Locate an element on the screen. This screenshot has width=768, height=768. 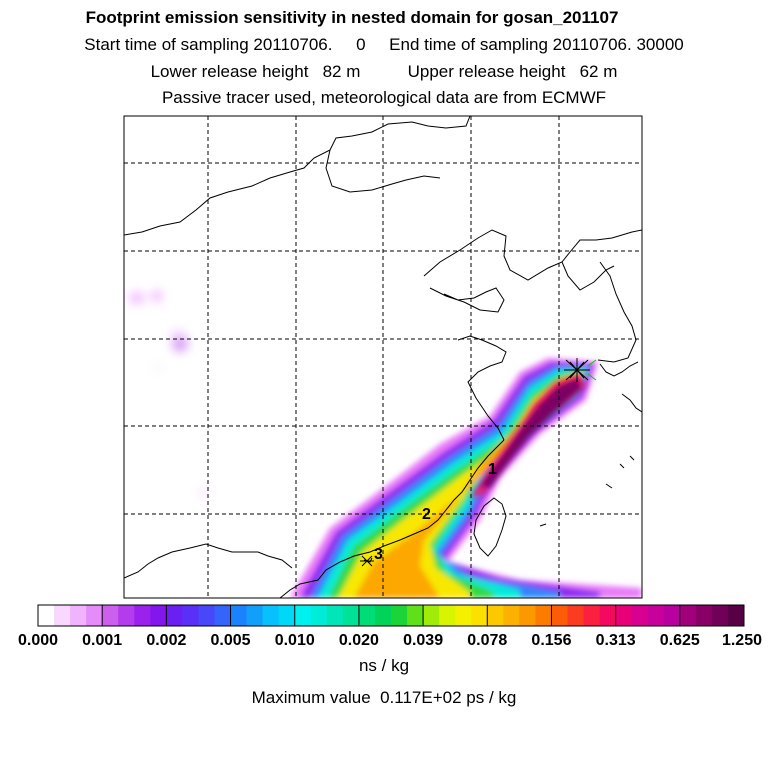
colorbar-tick-label: 0.039 is located at coordinates (423, 640).